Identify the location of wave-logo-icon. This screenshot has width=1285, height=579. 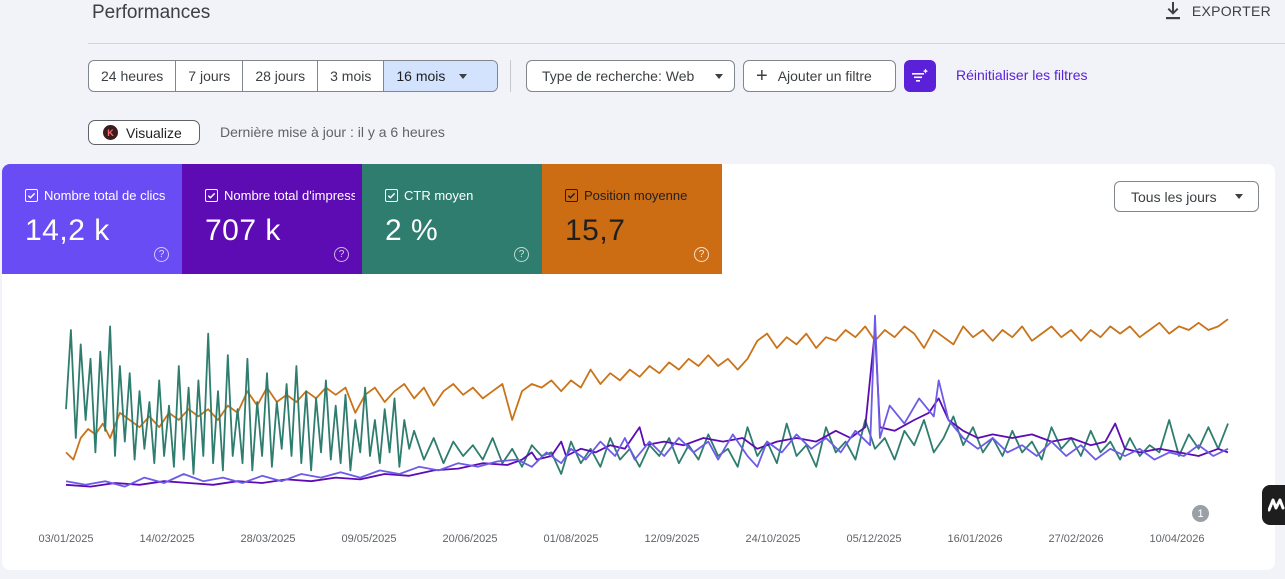
(1276, 505).